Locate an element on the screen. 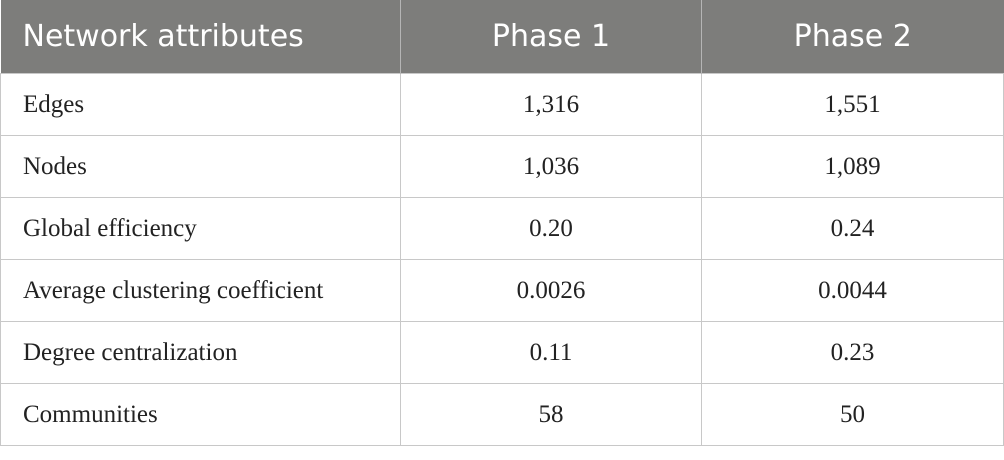 Image resolution: width=1004 pixels, height=460 pixels. table-cell: 0.24 is located at coordinates (852, 228).